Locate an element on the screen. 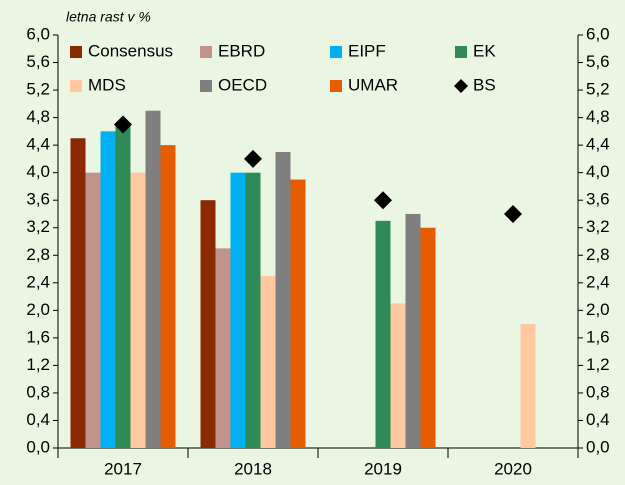 Image resolution: width=625 pixels, height=485 pixels. y2-tick-label: 1,6 is located at coordinates (598, 336).